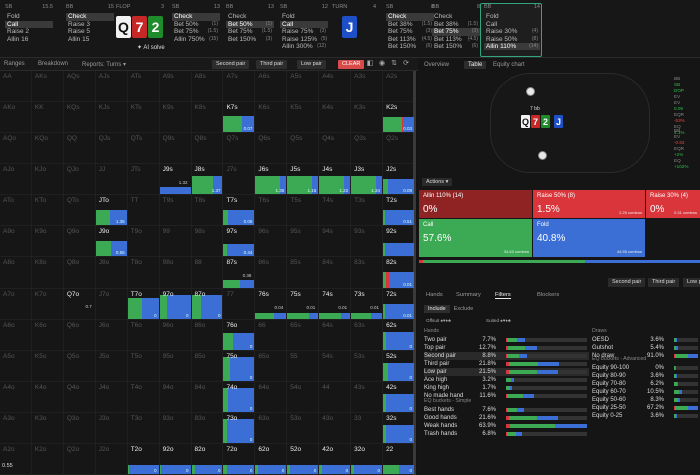 The height and width of the screenshot is (475, 700). I want to click on action-option: Raise 3, so click(90, 24).